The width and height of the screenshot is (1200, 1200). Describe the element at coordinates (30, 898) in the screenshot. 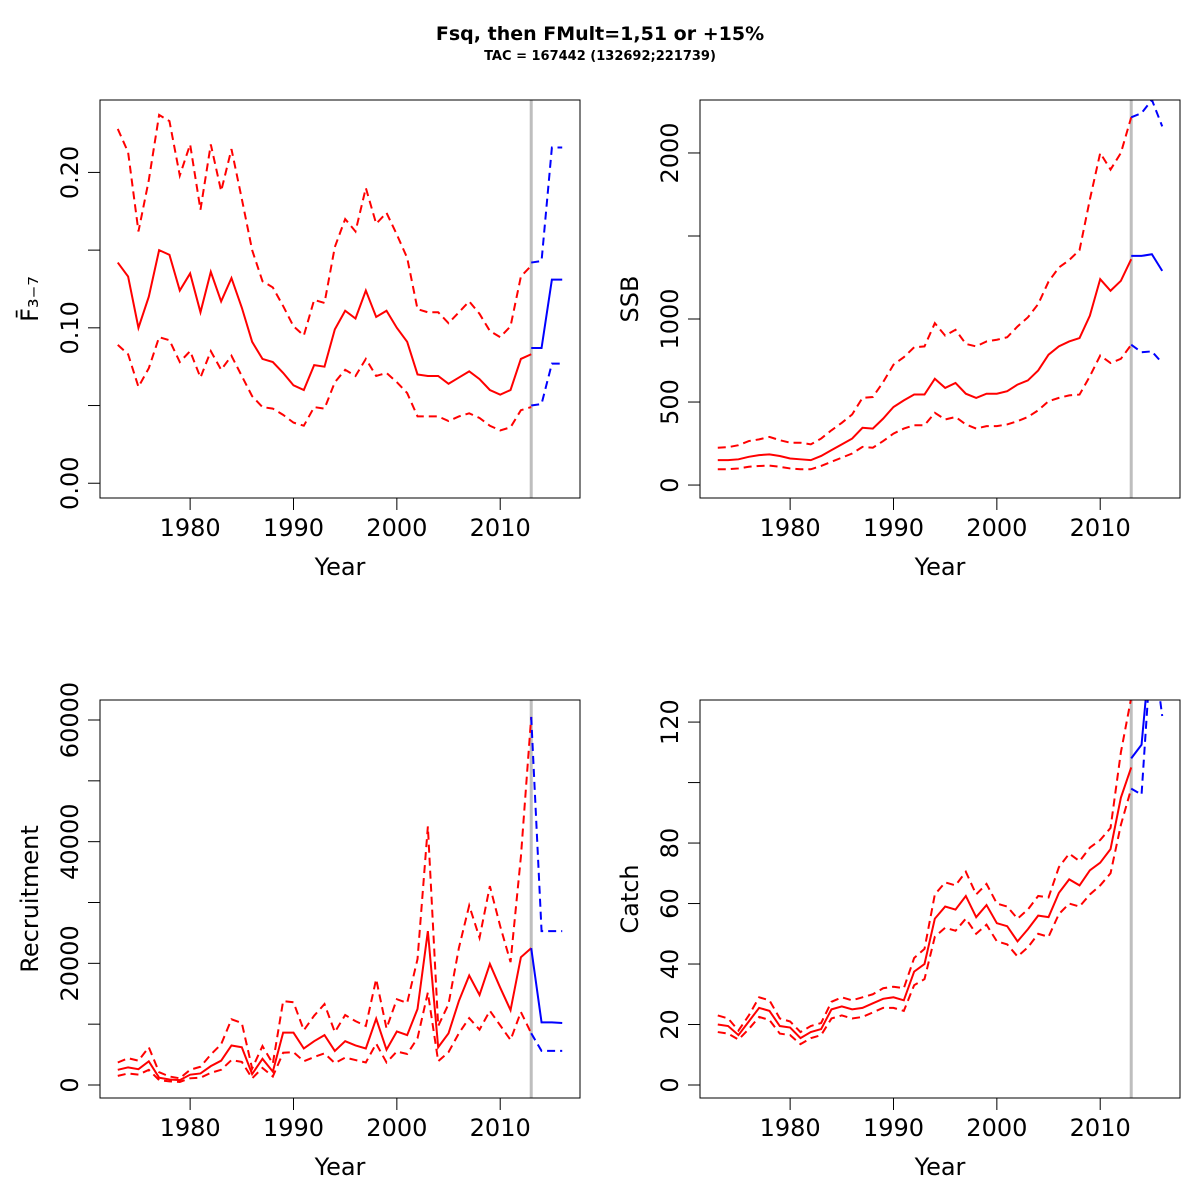

I see `y-axis-label: Recruitment` at that location.